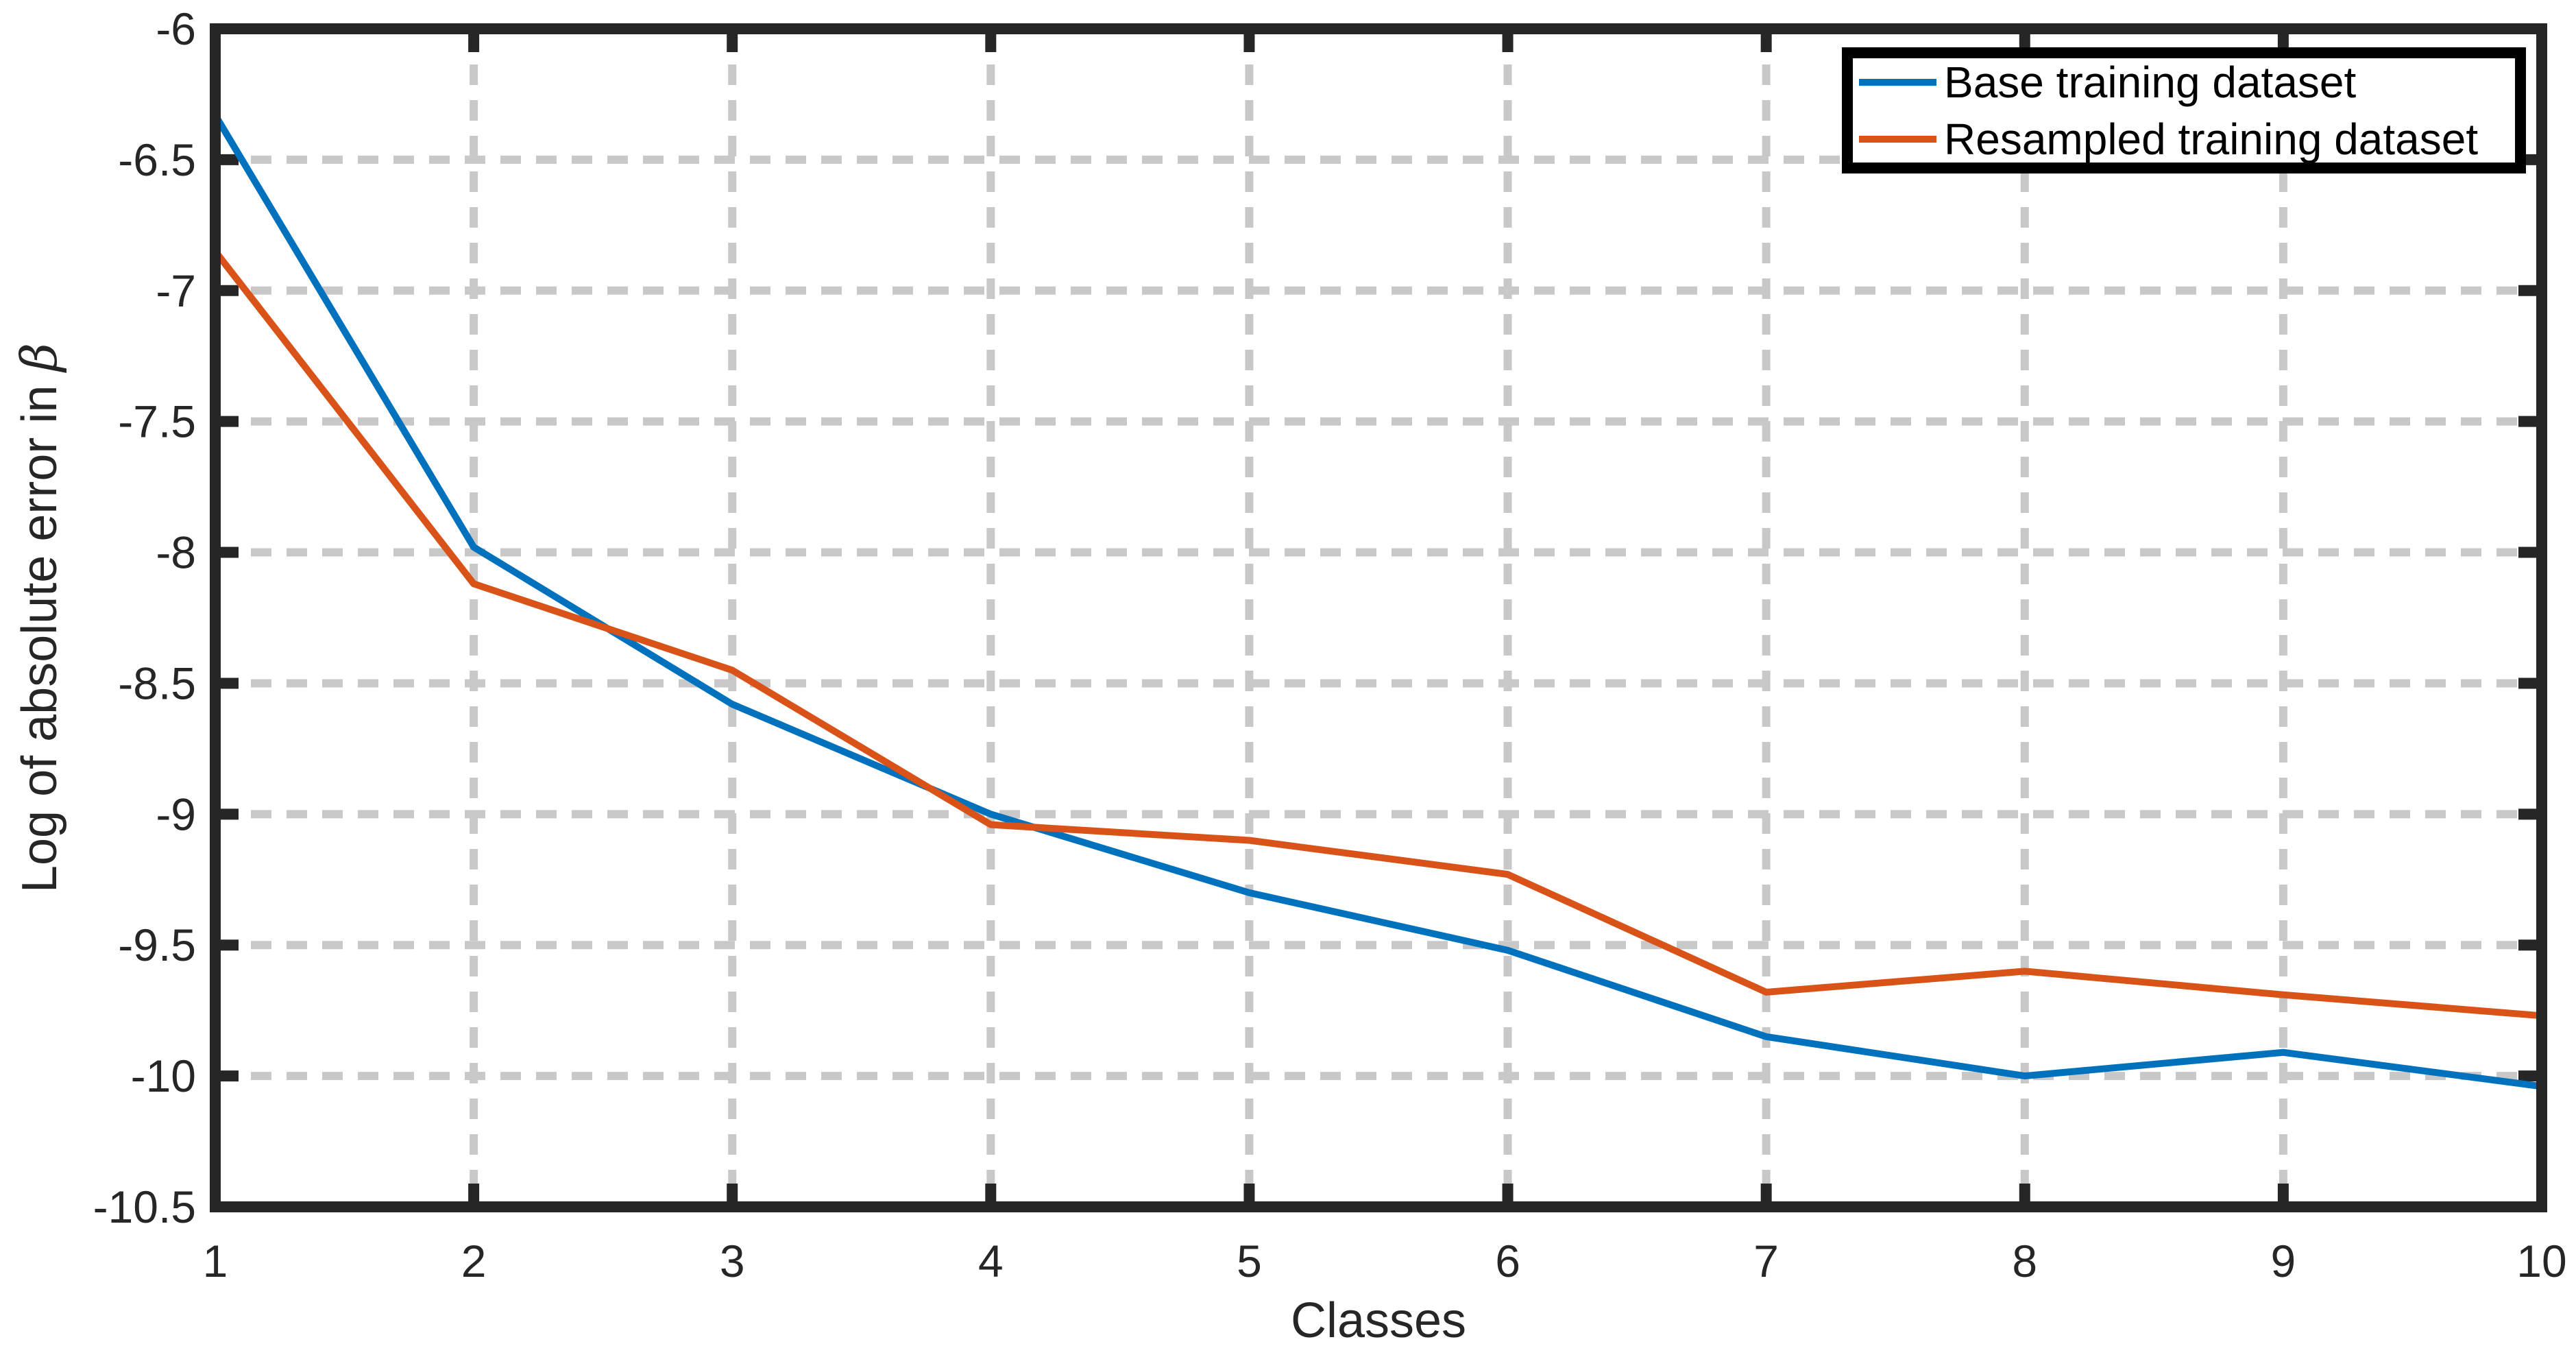 The width and height of the screenshot is (2576, 1368). I want to click on x-tick-label: 6, so click(1507, 1261).